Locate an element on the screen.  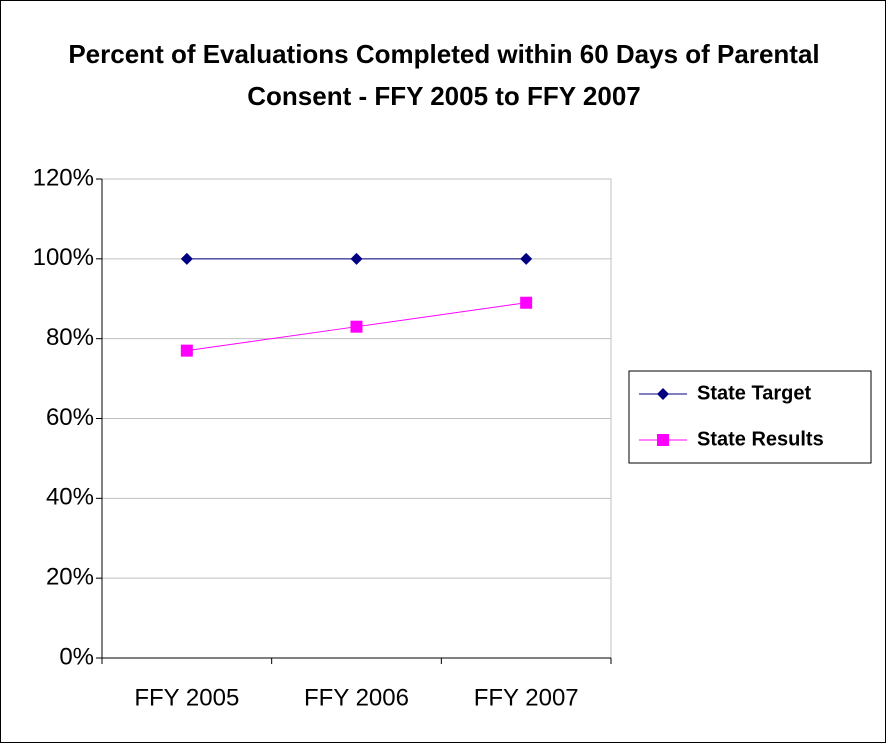
y-tick-label: 100% is located at coordinates (63, 257).